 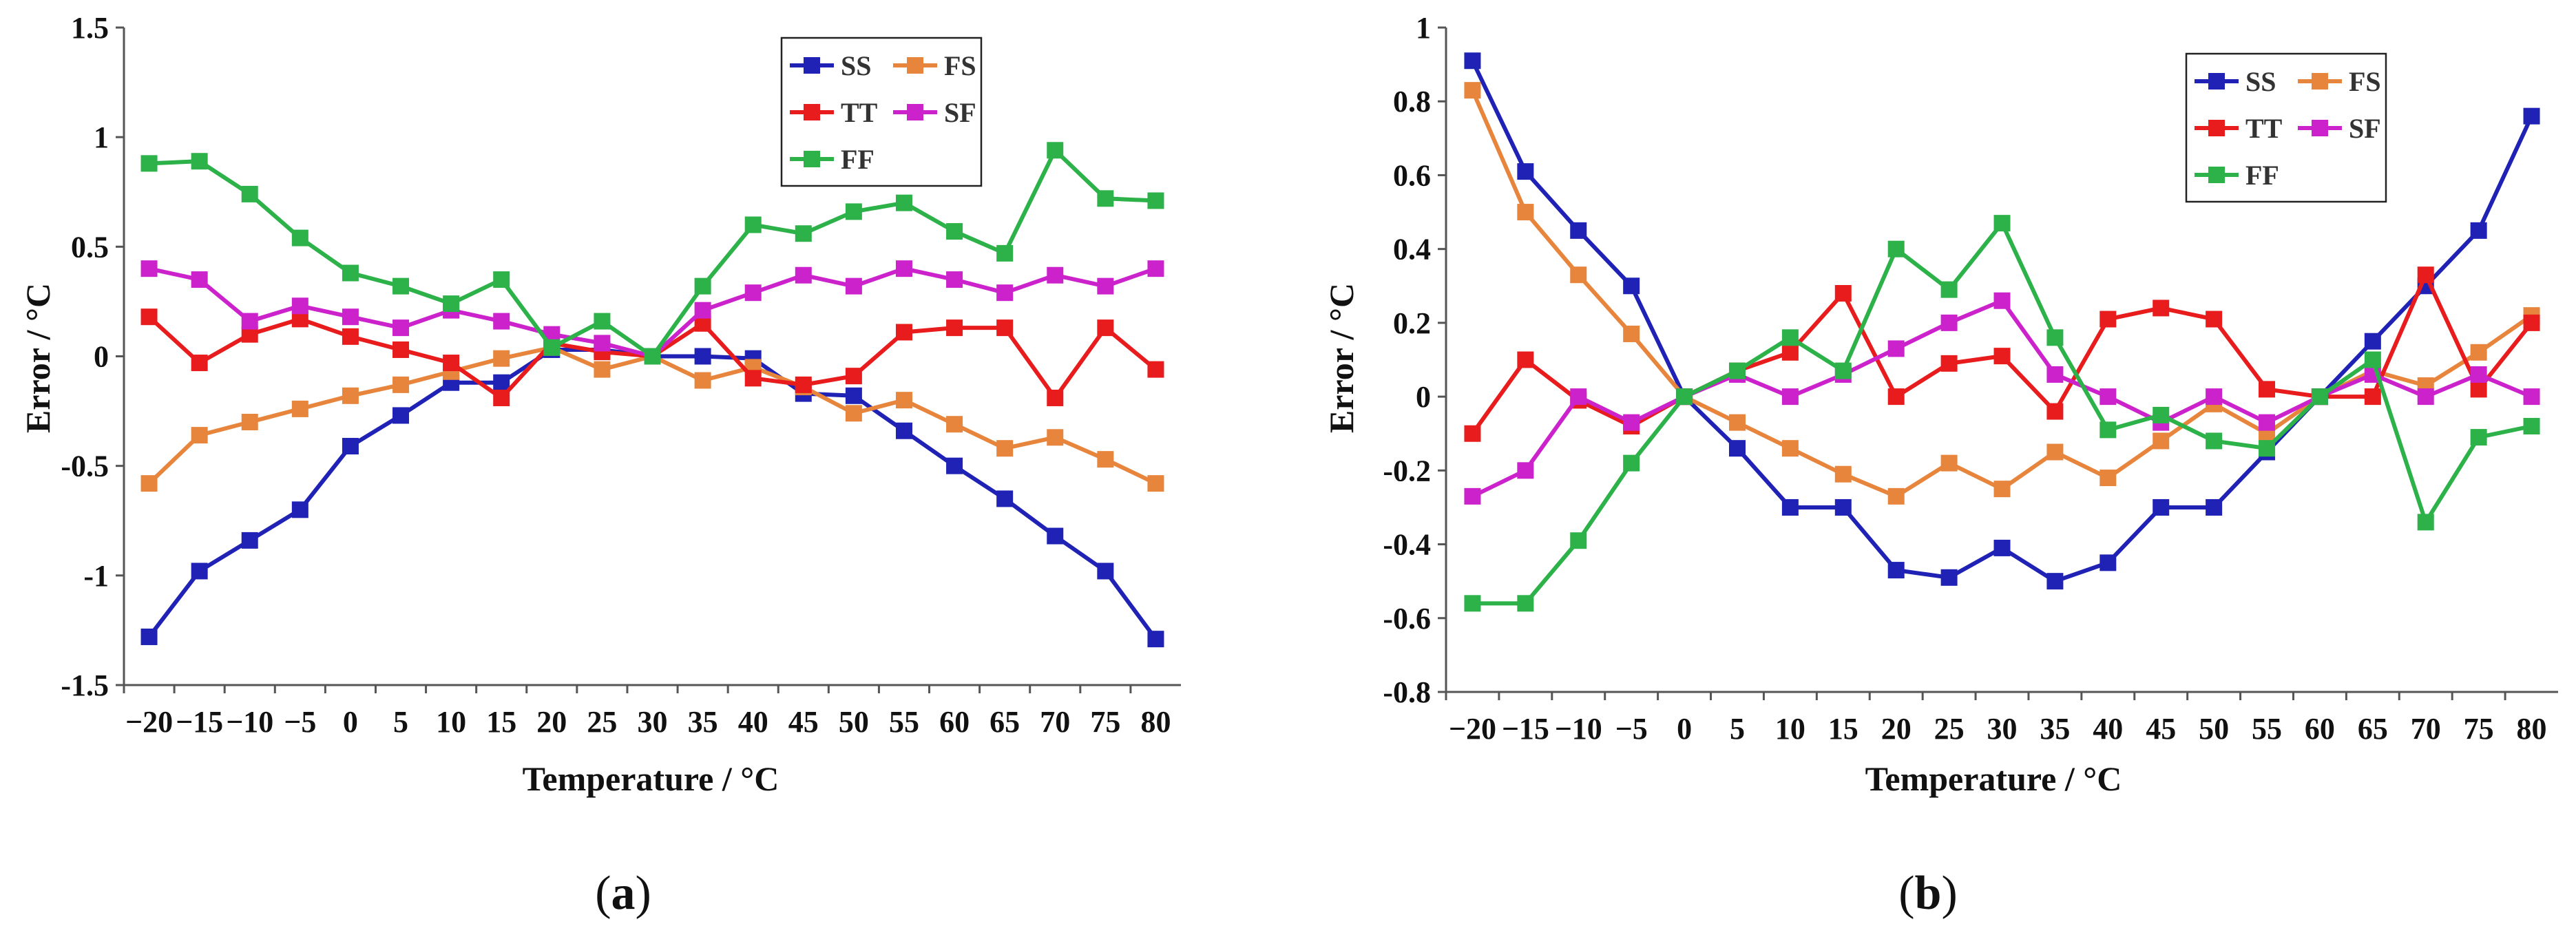 I want to click on panel-label-b: (b), so click(x=1928, y=893).